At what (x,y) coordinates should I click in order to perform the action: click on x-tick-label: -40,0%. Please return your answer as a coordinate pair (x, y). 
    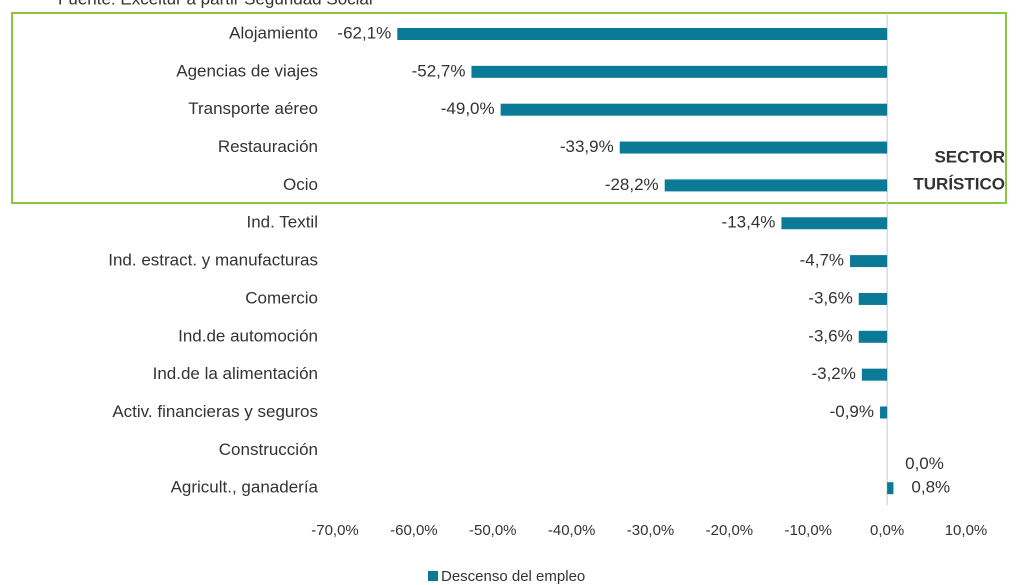
    Looking at the image, I should click on (572, 530).